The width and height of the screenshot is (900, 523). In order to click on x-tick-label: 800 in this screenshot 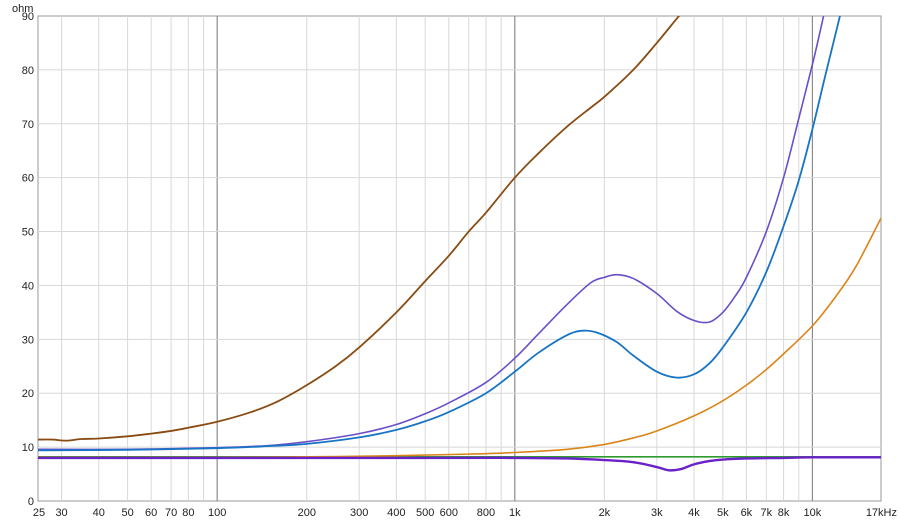, I will do `click(486, 513)`.